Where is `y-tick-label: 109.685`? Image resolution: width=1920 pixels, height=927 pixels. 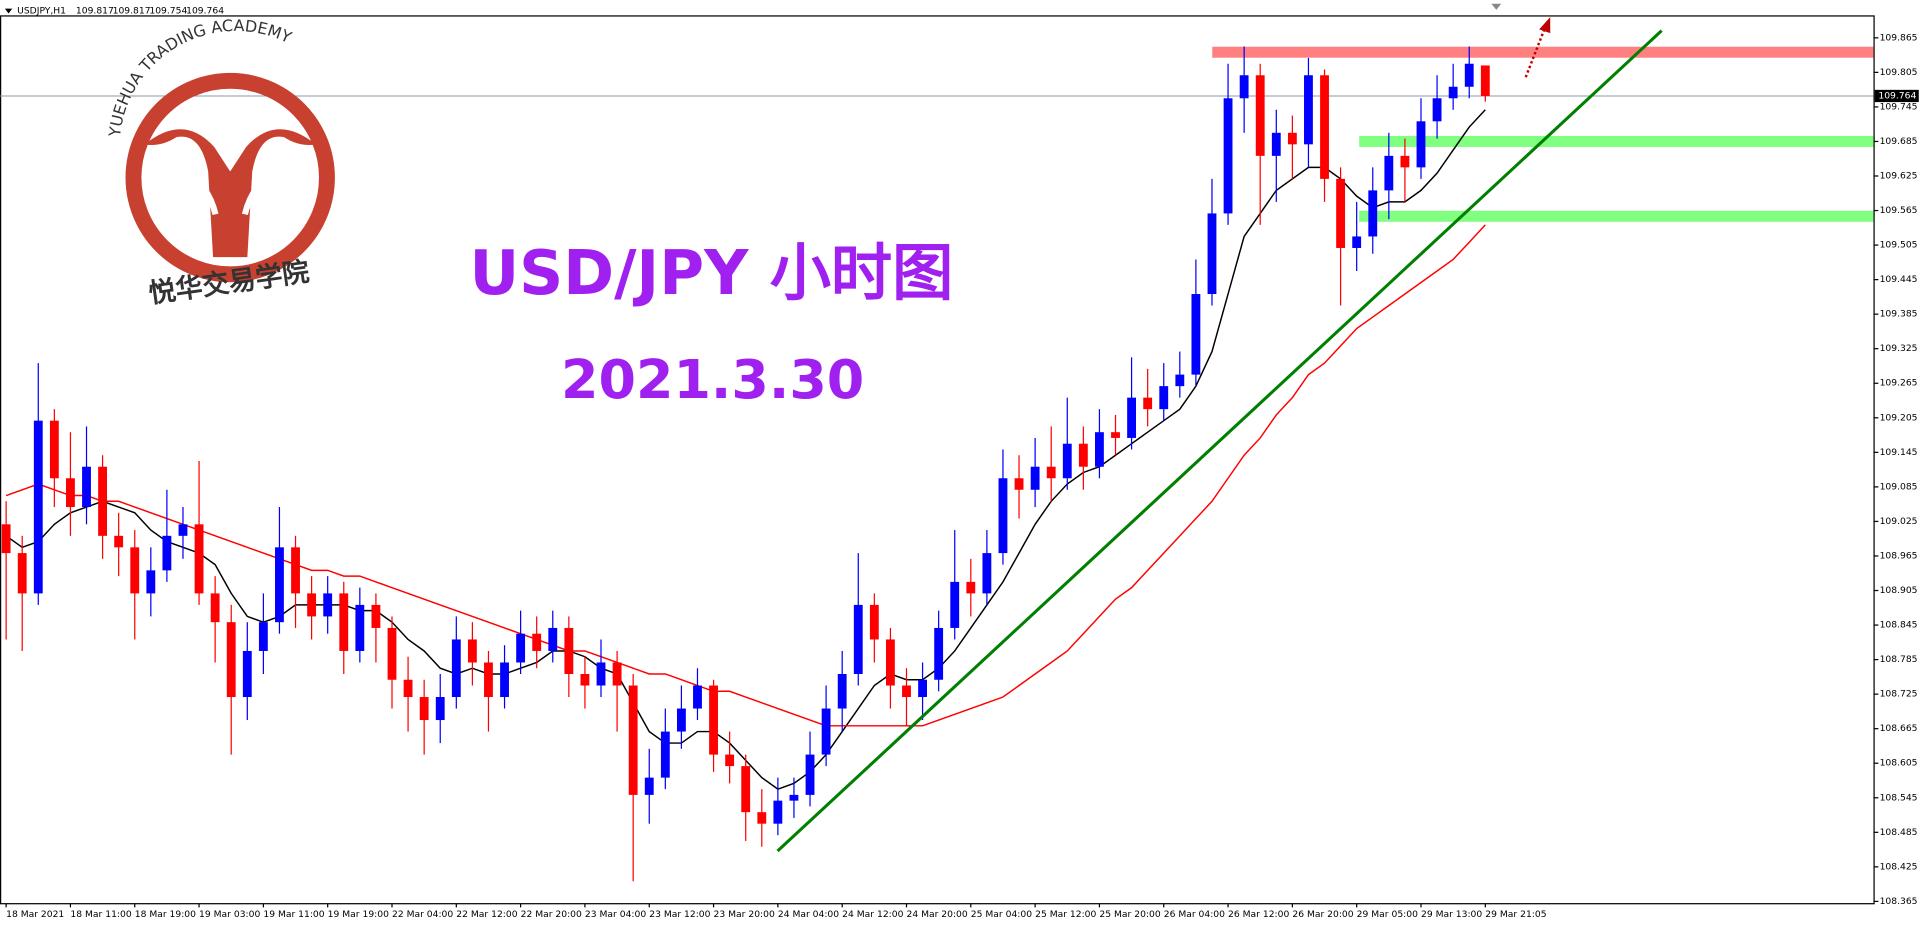 y-tick-label: 109.685 is located at coordinates (1899, 141).